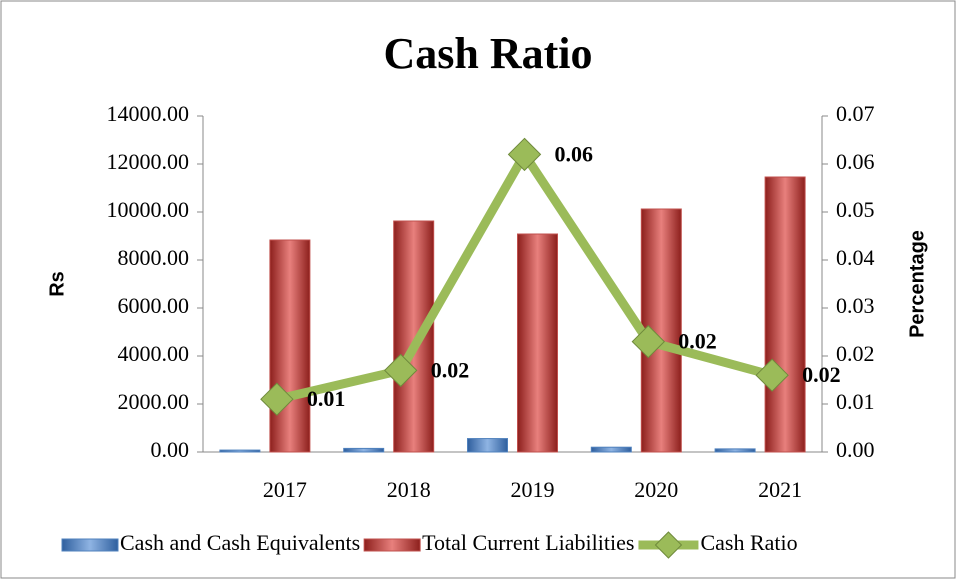 This screenshot has height=579, width=956. I want to click on y2-tick-label: 0.00, so click(855, 449).